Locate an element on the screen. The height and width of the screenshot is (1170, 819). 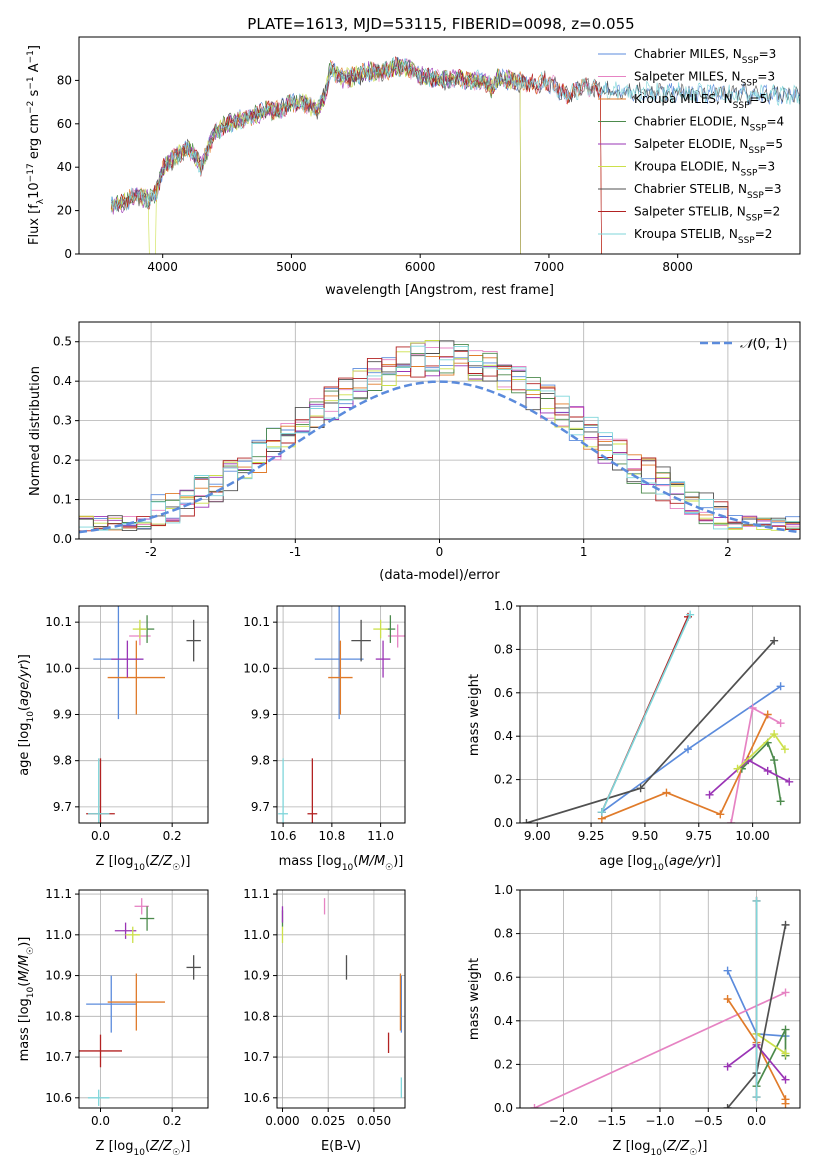
x-tick-label: 5000 is located at coordinates (291, 267).